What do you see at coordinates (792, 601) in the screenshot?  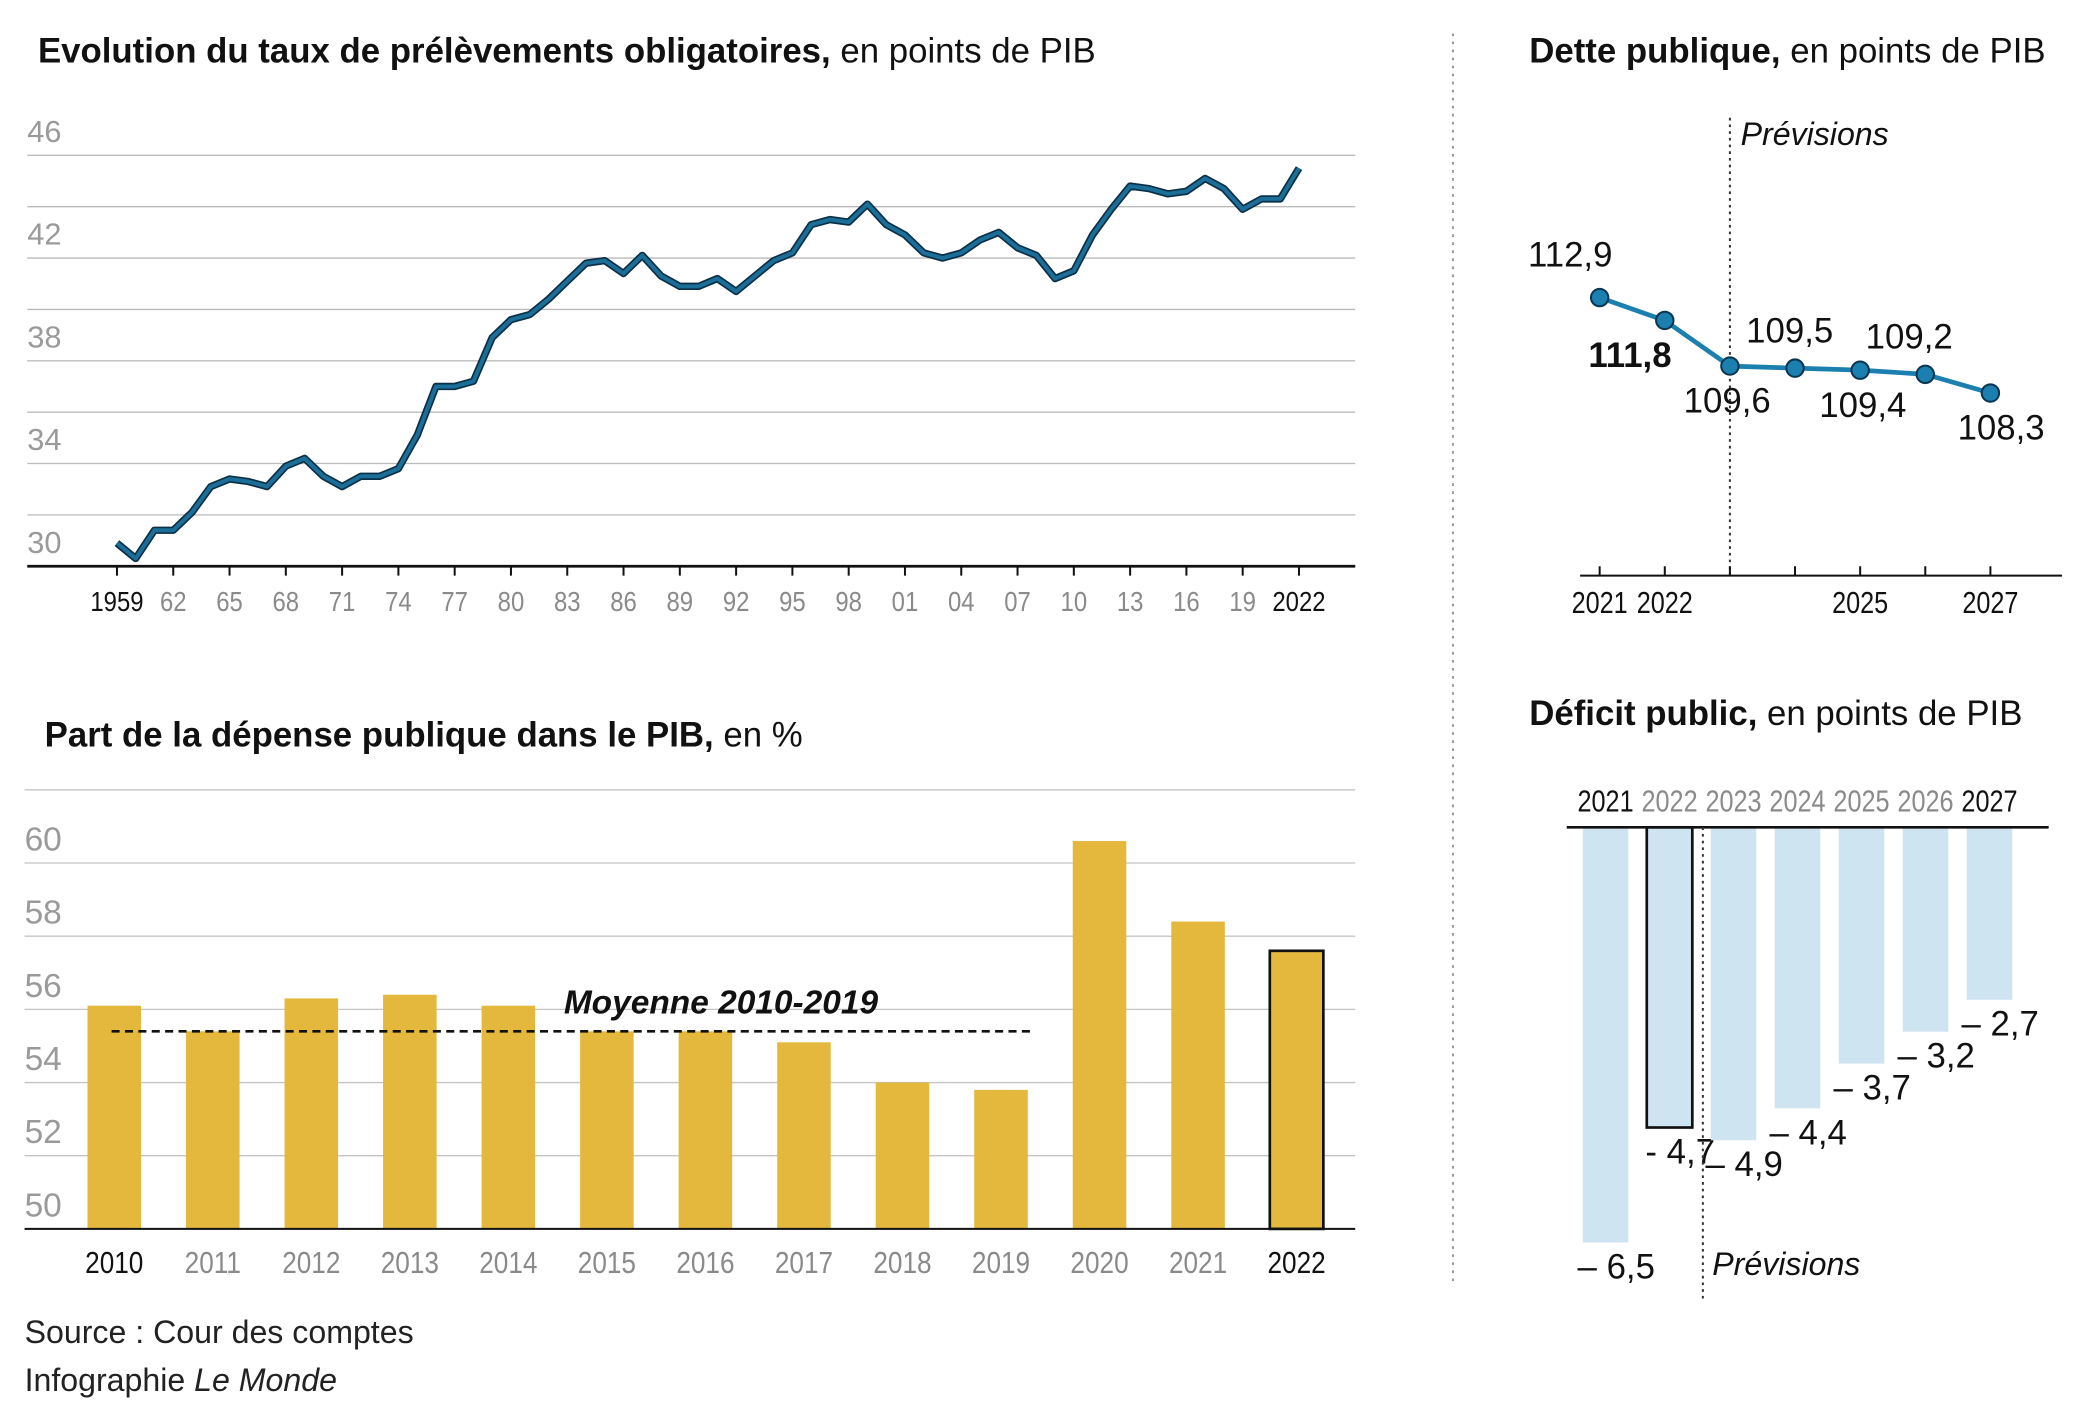 I see `x-tick-label: 95` at bounding box center [792, 601].